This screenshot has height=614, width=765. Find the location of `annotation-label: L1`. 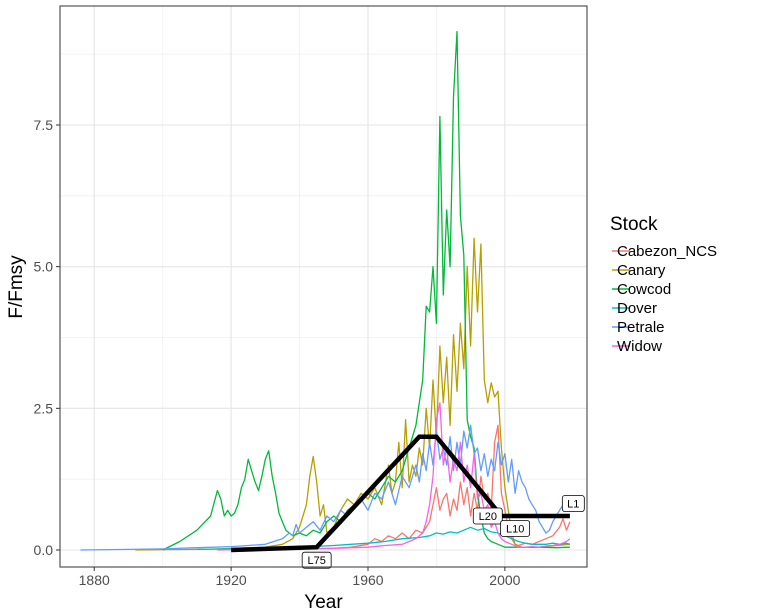

annotation-label: L1 is located at coordinates (573, 505).